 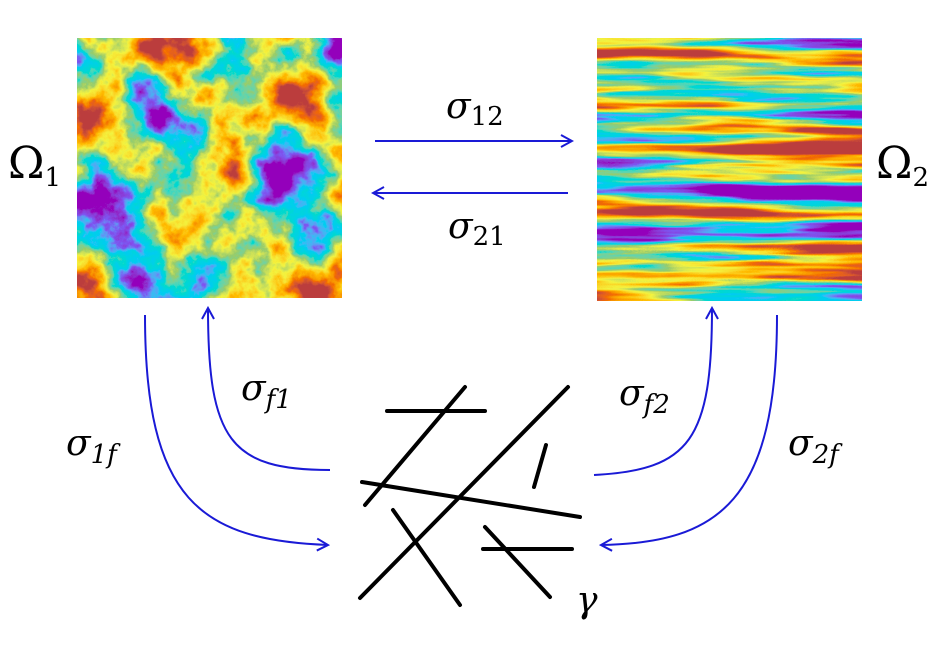 I want to click on subscript: 1f, so click(x=106, y=455).